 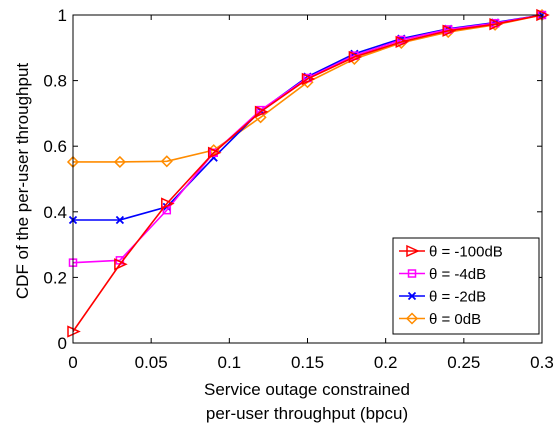 What do you see at coordinates (386, 362) in the screenshot?
I see `x-tick-label: 0.2` at bounding box center [386, 362].